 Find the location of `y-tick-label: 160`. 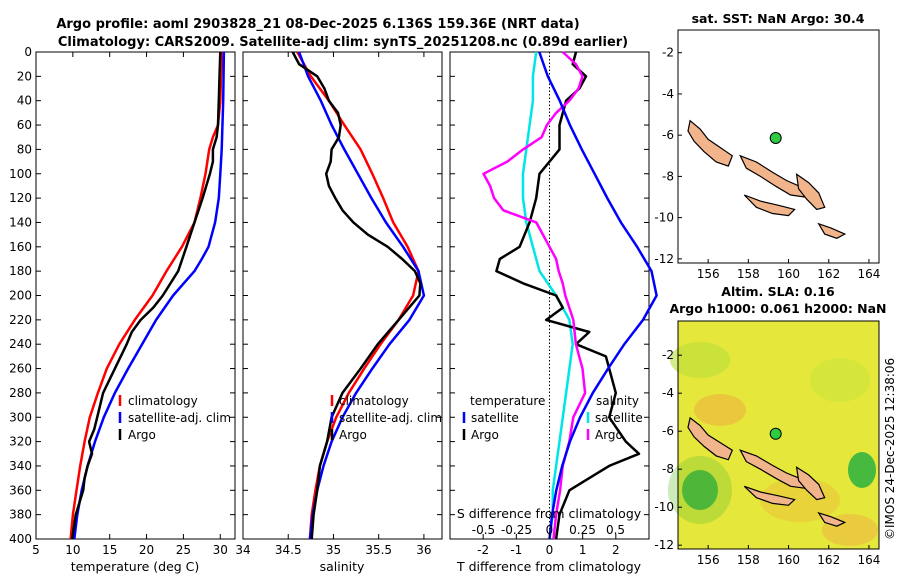

y-tick-label: 160 is located at coordinates (20, 247).